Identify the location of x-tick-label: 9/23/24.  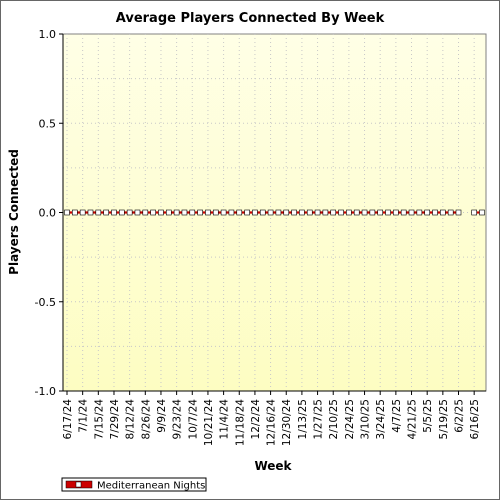
(178, 419).